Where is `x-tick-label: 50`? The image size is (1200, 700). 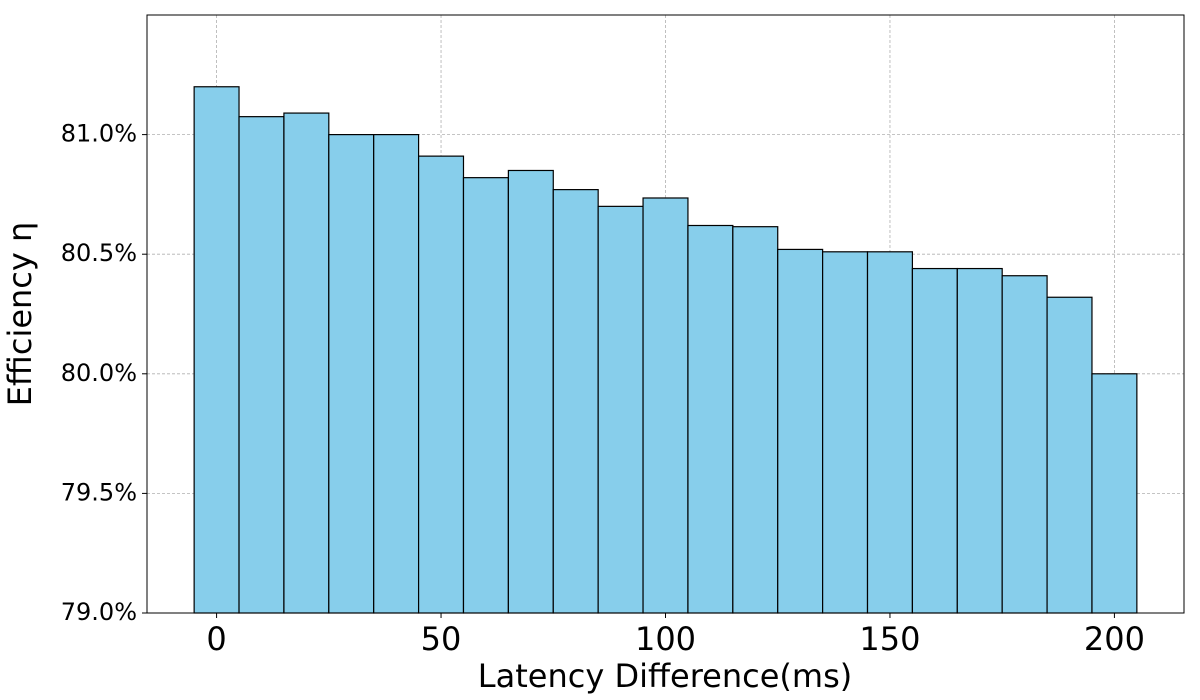 x-tick-label: 50 is located at coordinates (441, 639).